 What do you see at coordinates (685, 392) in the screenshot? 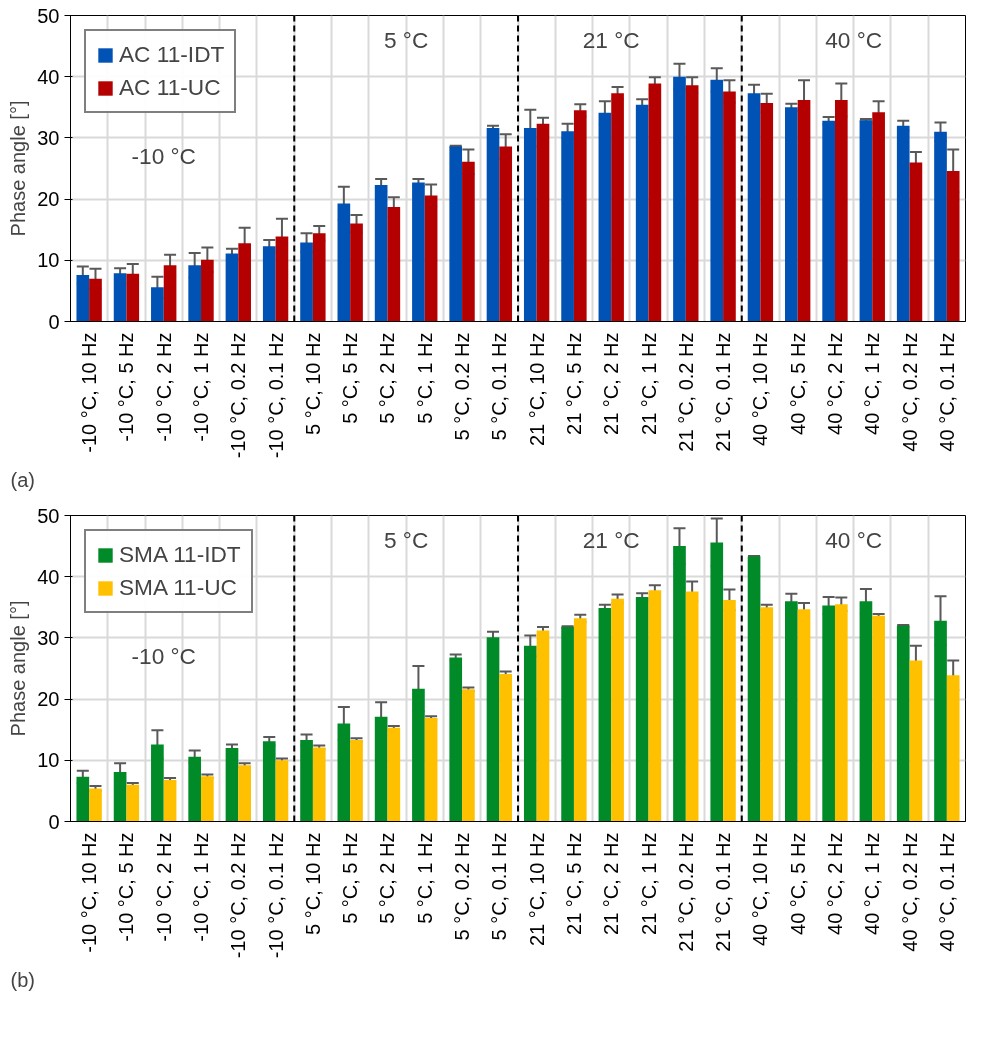
I see `x-tick-label: 21 °C, 0.2 Hz` at bounding box center [685, 392].